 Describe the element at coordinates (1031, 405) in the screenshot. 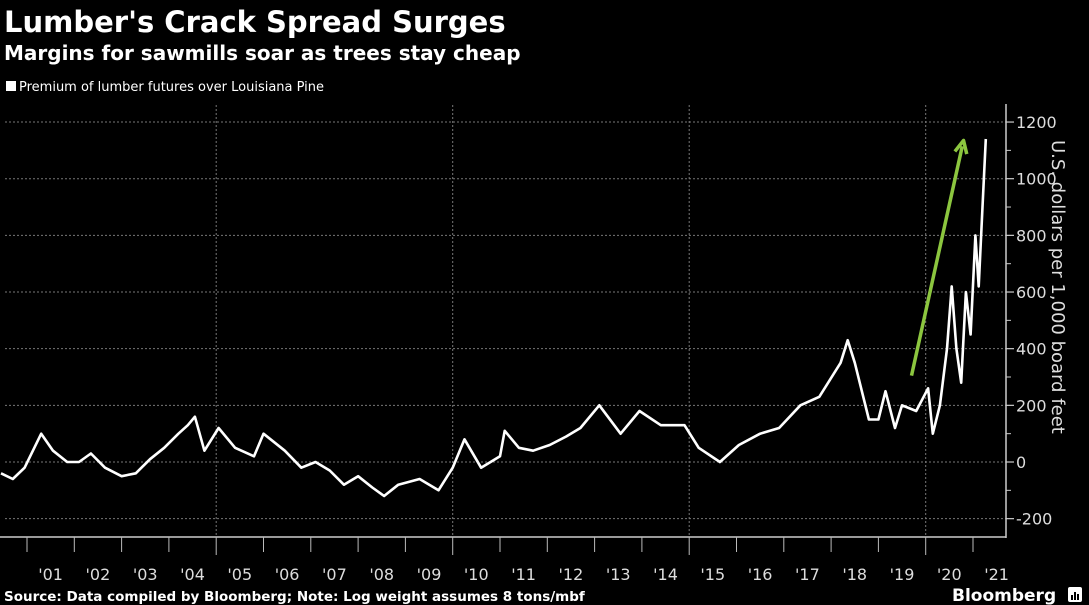

I see `y-tick-label: 200` at that location.